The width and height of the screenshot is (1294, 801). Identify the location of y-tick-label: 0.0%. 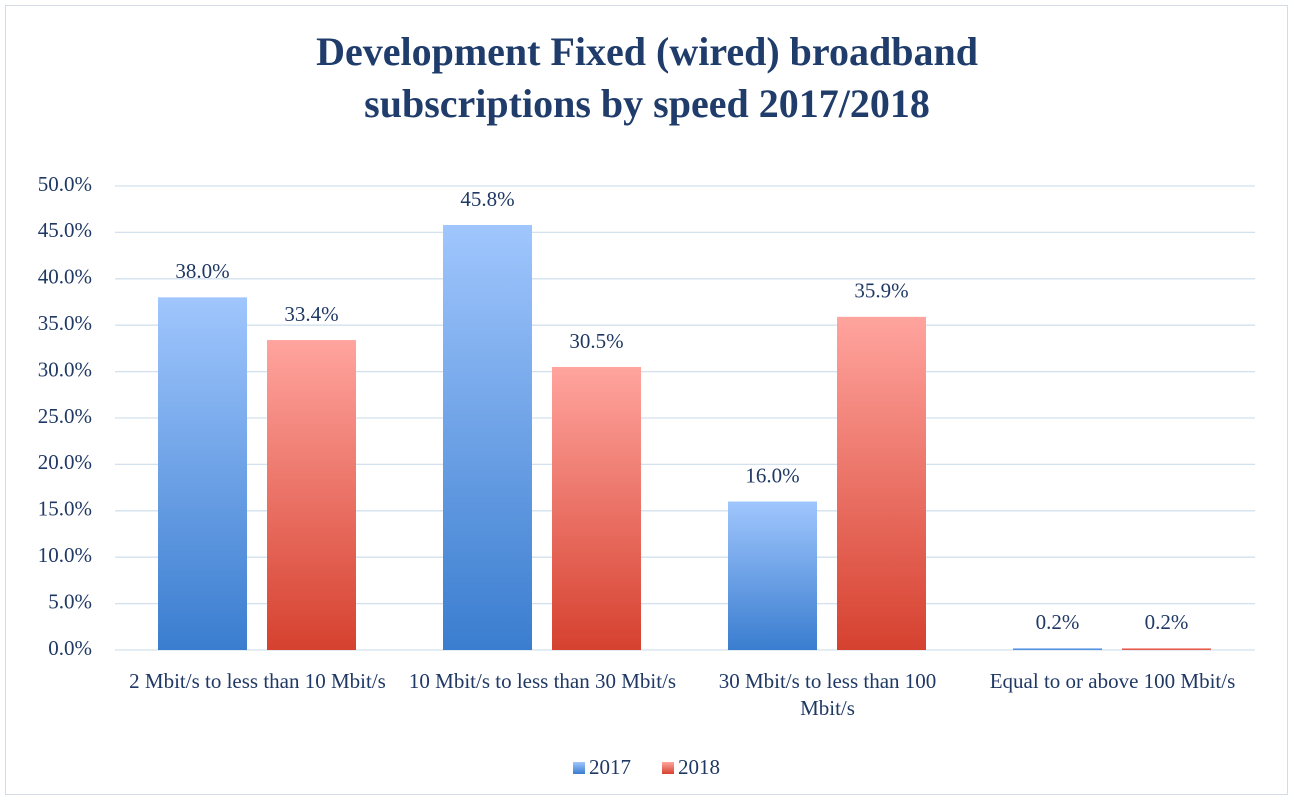
(70, 648).